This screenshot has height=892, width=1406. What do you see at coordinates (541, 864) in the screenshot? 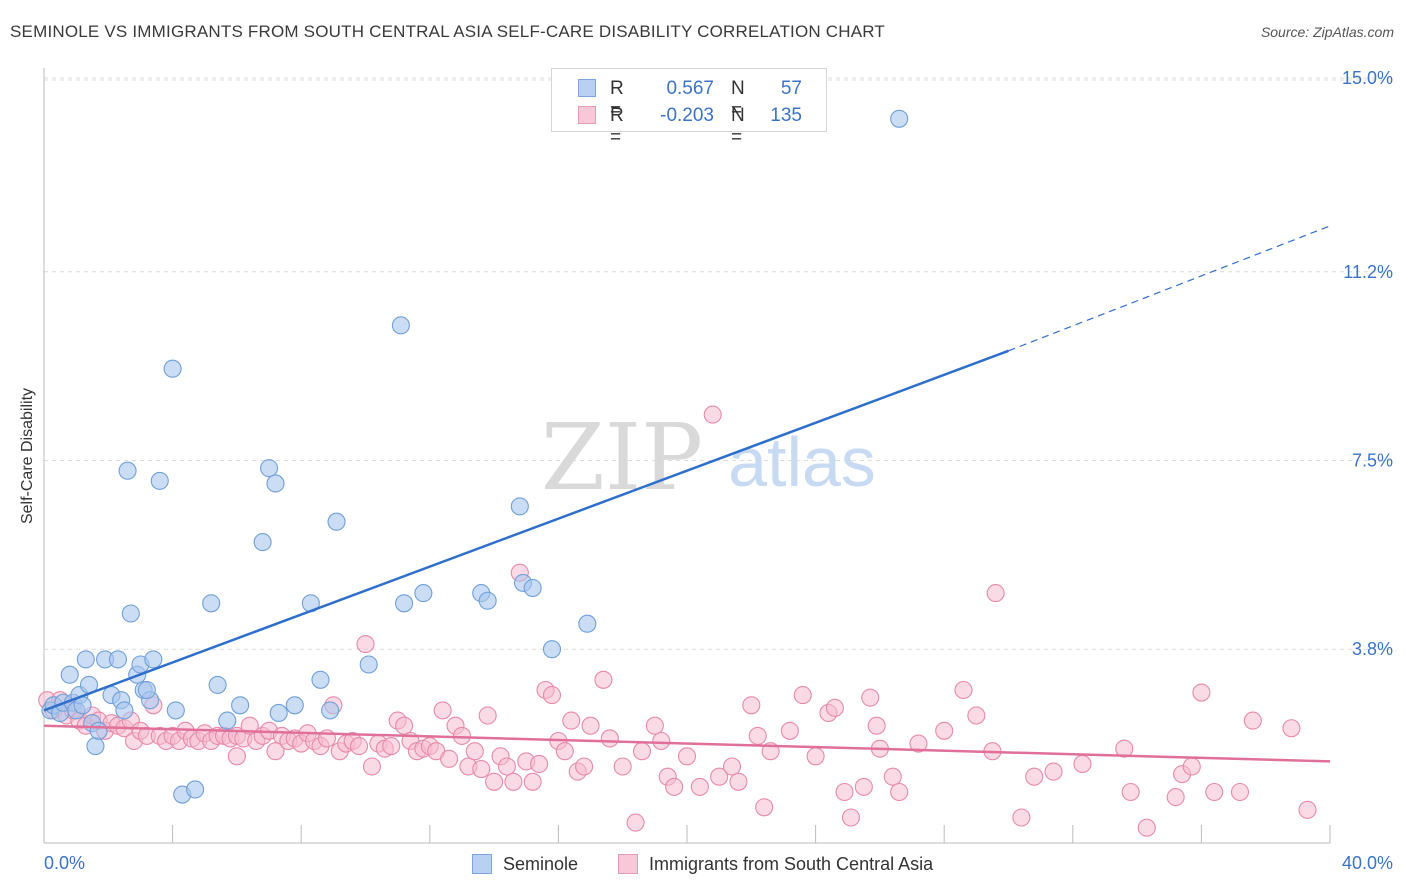
I see `legend-label-seminole: Seminole` at bounding box center [541, 864].